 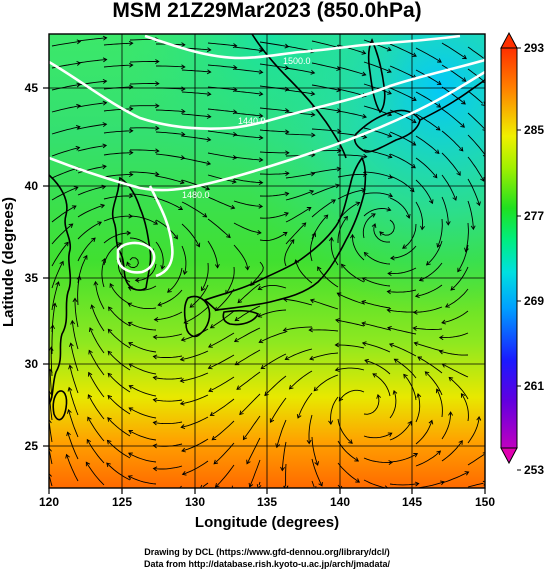 I want to click on contour-low, so click(x=136, y=257).